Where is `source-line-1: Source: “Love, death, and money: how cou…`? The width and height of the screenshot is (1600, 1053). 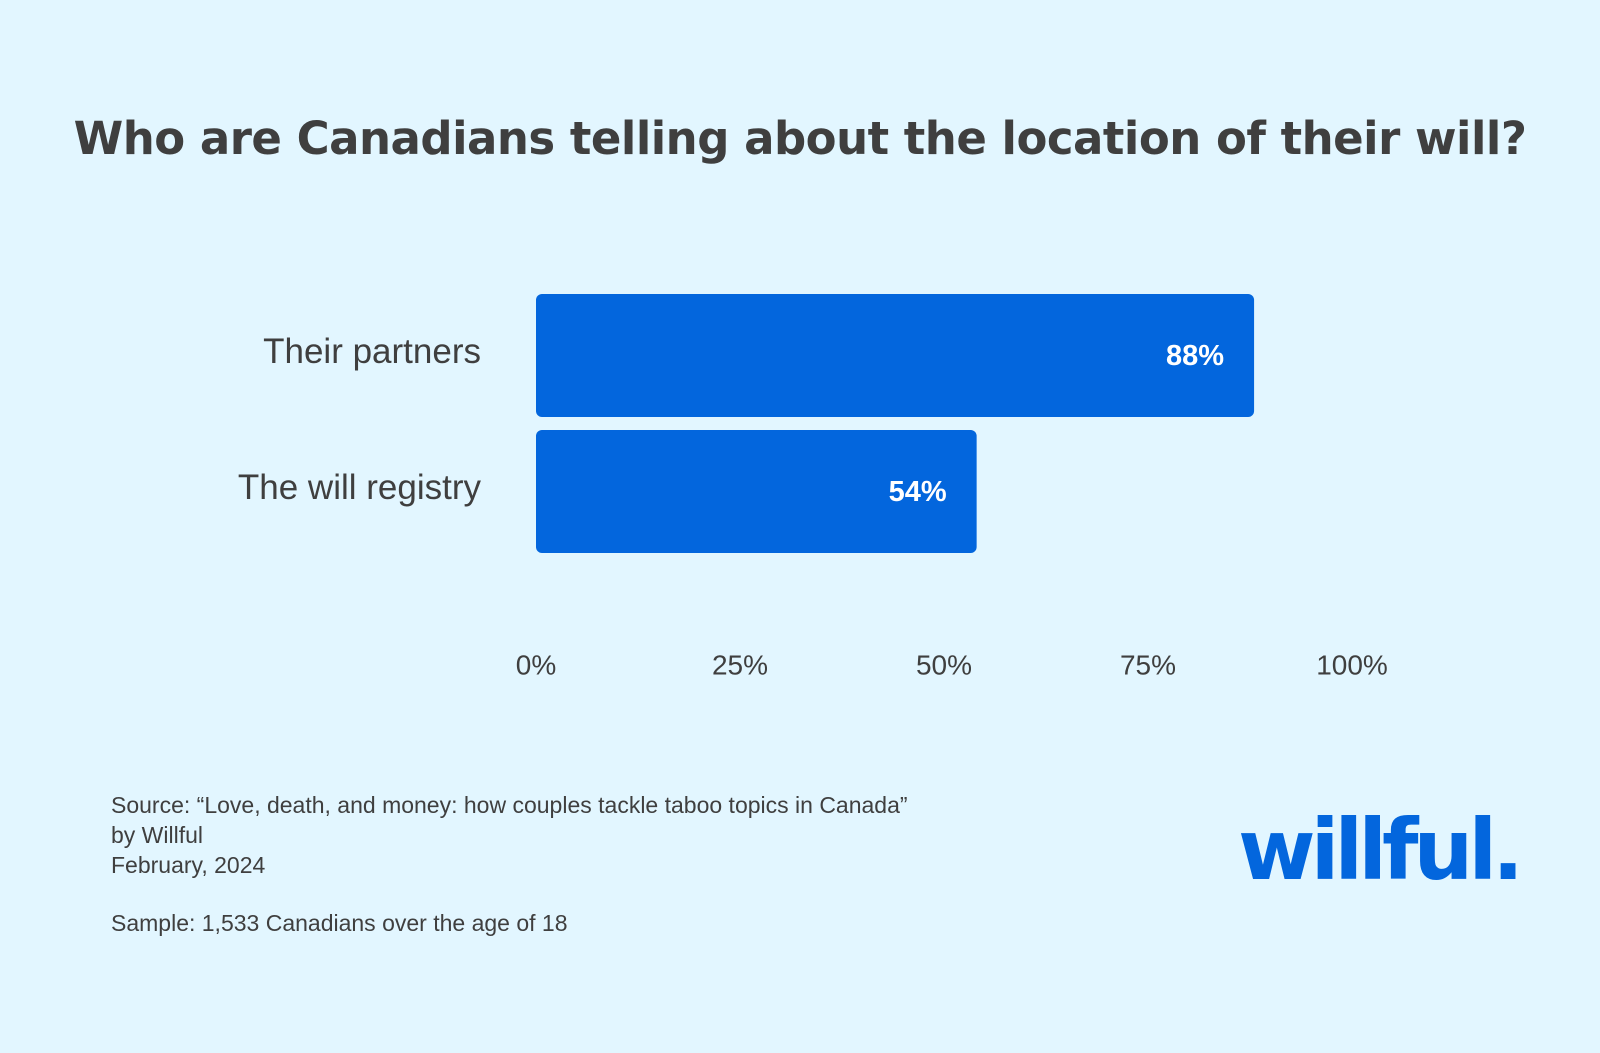 source-line-1: Source: “Love, death, and money: how cou… is located at coordinates (509, 805).